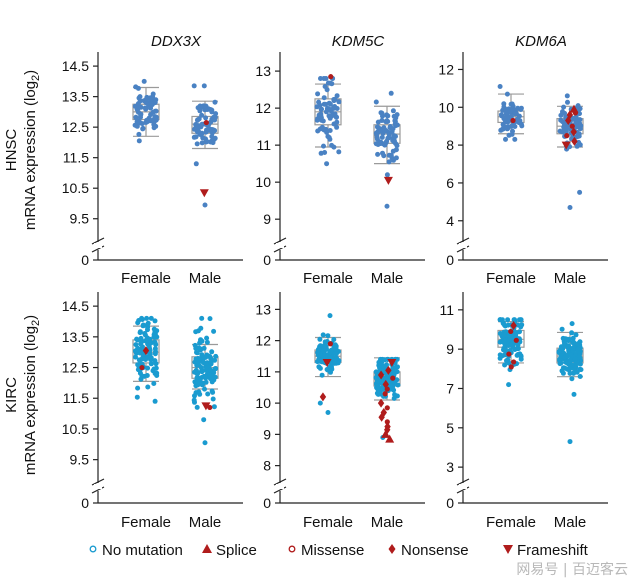 The height and width of the screenshot is (585, 640). Describe the element at coordinates (85, 503) in the screenshot. I see `y-tick-label: 0` at that location.